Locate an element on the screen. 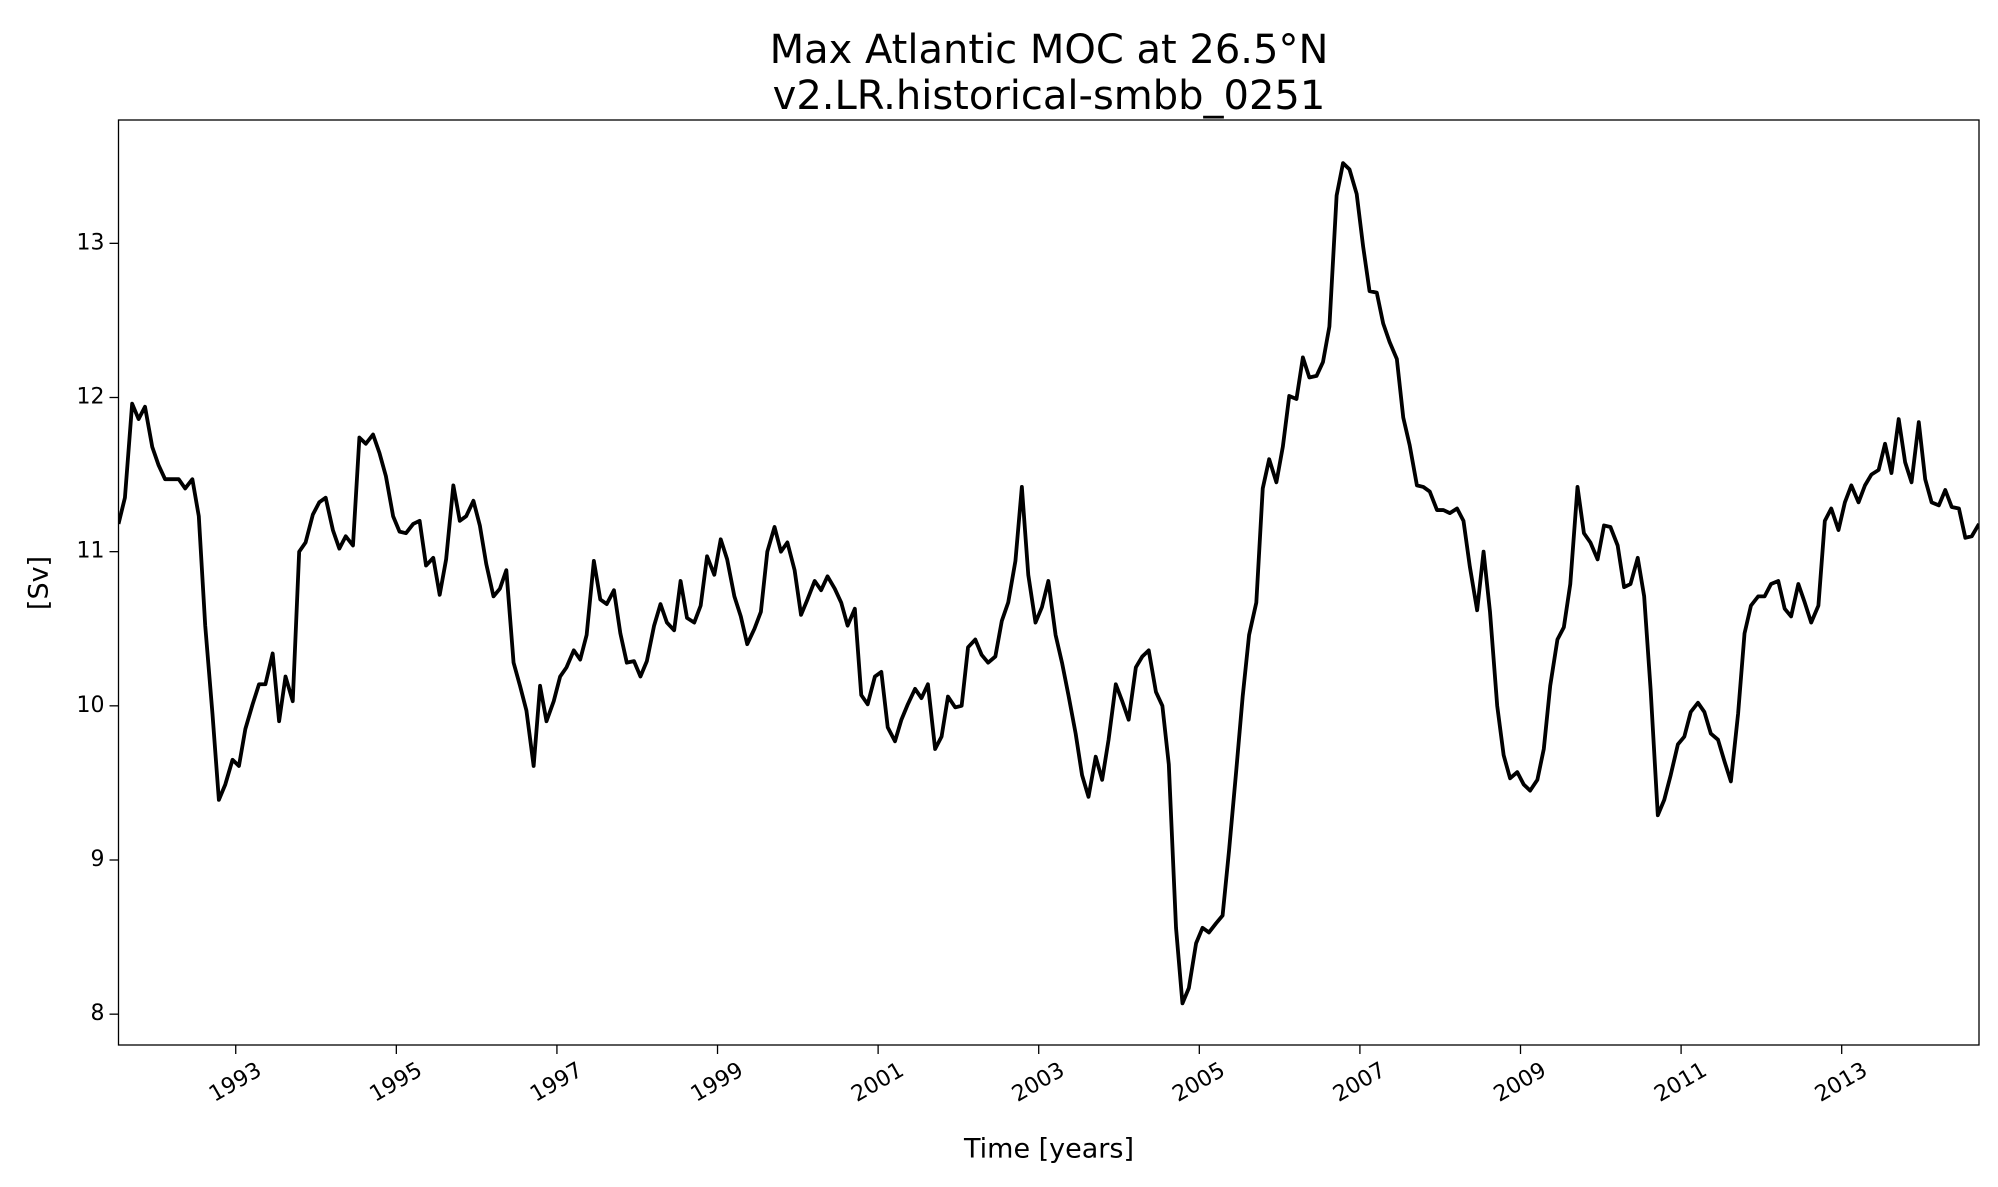 This screenshot has height=1187, width=1998. y-tick-label: 11 is located at coordinates (91, 551).